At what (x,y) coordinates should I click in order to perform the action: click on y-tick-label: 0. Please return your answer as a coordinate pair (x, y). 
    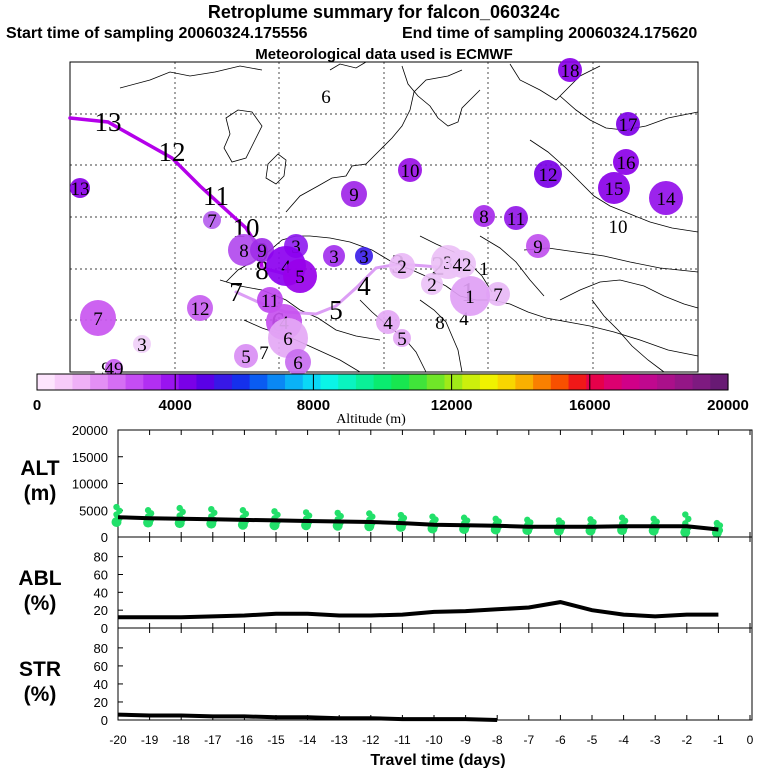
    Looking at the image, I should click on (104, 628).